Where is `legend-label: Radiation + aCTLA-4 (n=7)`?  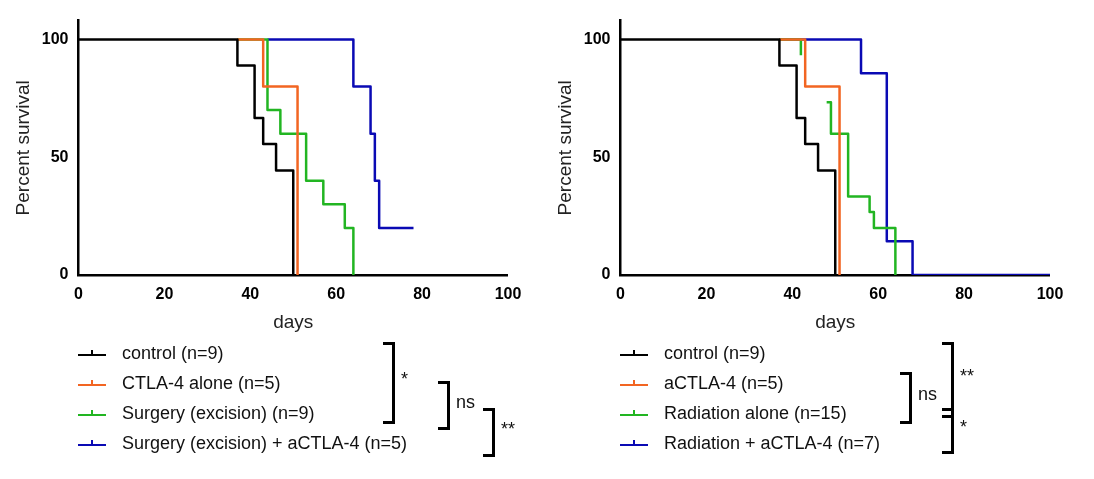
legend-label: Radiation + aCTLA-4 (n=7) is located at coordinates (772, 443).